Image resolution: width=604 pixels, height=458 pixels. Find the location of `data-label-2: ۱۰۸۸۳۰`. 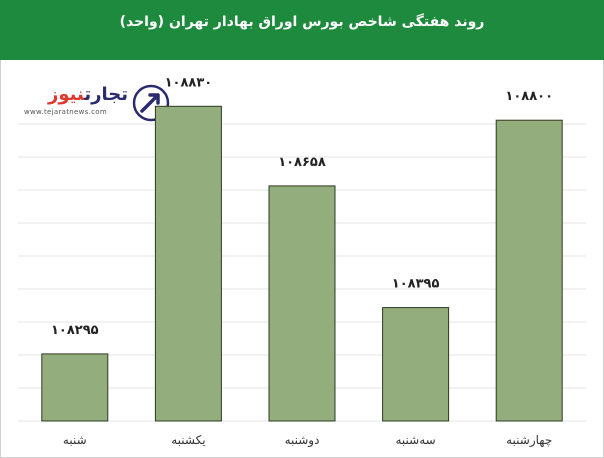

data-label-2: ۱۰۸۸۳۰ is located at coordinates (189, 82).